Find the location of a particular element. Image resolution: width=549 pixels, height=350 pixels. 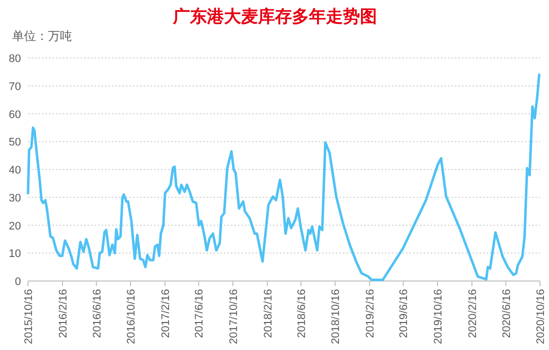

xtick: 2016/6/16 is located at coordinates (97, 313).